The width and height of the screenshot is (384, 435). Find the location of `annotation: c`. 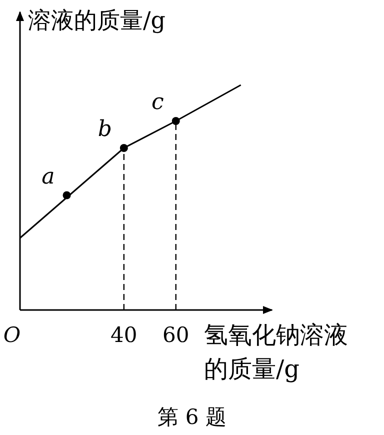

annotation: c is located at coordinates (158, 102).